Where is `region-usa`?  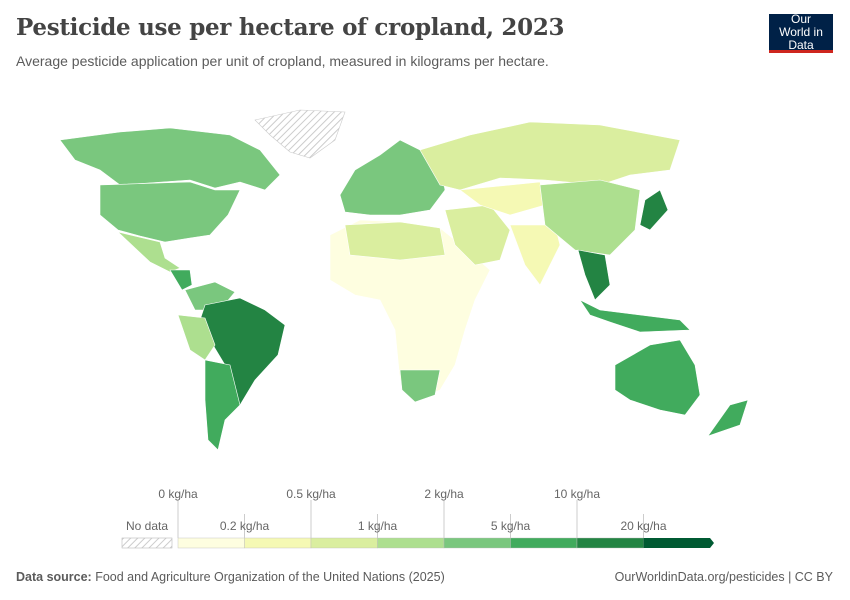
region-usa is located at coordinates (170, 212).